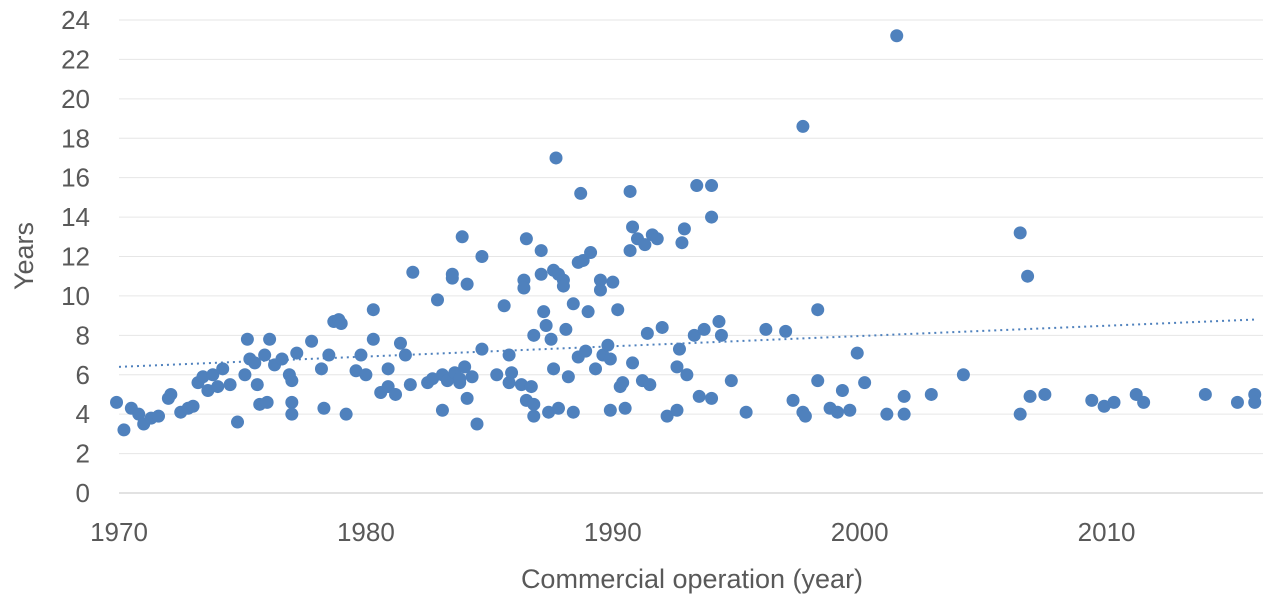 The width and height of the screenshot is (1267, 602). What do you see at coordinates (75, 296) in the screenshot?
I see `y-tick-label: 10` at bounding box center [75, 296].